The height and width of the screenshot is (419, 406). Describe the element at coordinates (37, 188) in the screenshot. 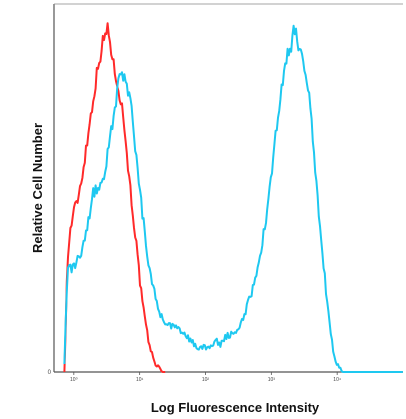

I see `y-axis-title: Relative Cell Number` at that location.